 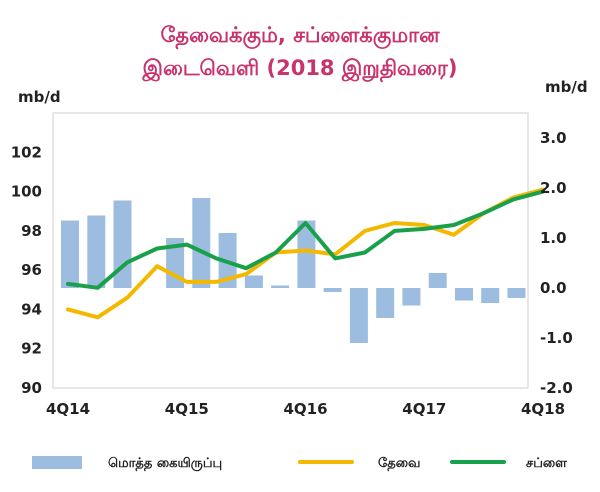 What do you see at coordinates (31, 309) in the screenshot?
I see `left-tick-label: 94` at bounding box center [31, 309].